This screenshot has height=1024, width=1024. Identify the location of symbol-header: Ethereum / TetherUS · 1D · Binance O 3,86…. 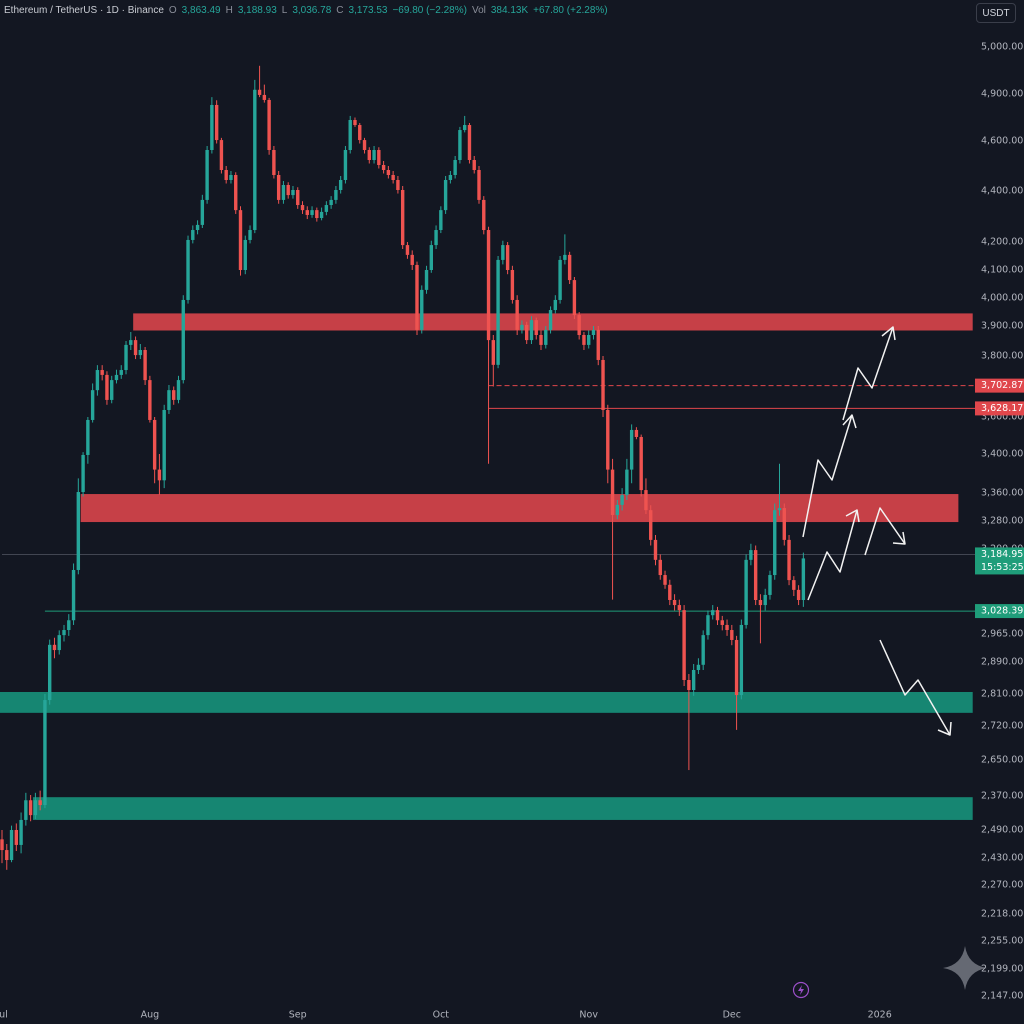
(306, 10).